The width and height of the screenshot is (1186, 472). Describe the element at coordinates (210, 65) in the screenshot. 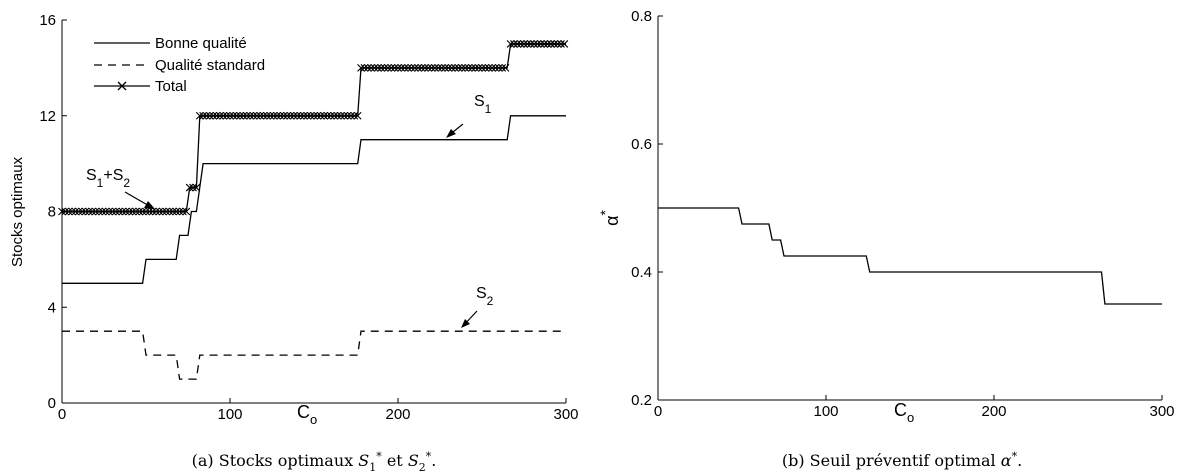

I see `legend-label-qualite-standard: Qualité standard` at that location.